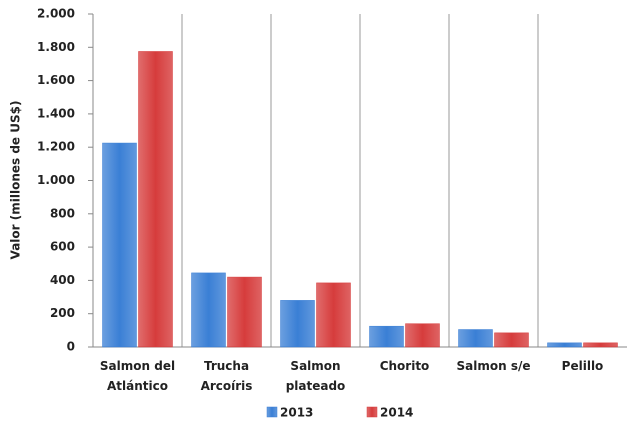 This screenshot has height=424, width=628. I want to click on x-tick-label: Salmon del Atlántico, so click(137, 376).